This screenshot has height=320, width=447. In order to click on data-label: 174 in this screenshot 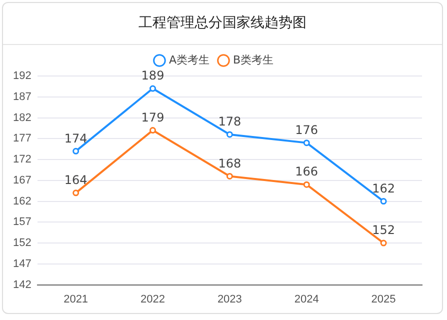, I will do `click(76, 138)`.